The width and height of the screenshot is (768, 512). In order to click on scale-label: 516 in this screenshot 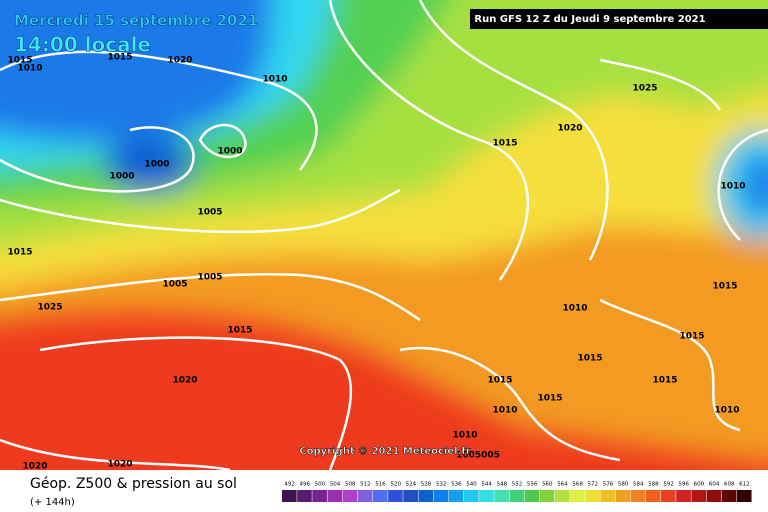, I will do `click(380, 485)`.